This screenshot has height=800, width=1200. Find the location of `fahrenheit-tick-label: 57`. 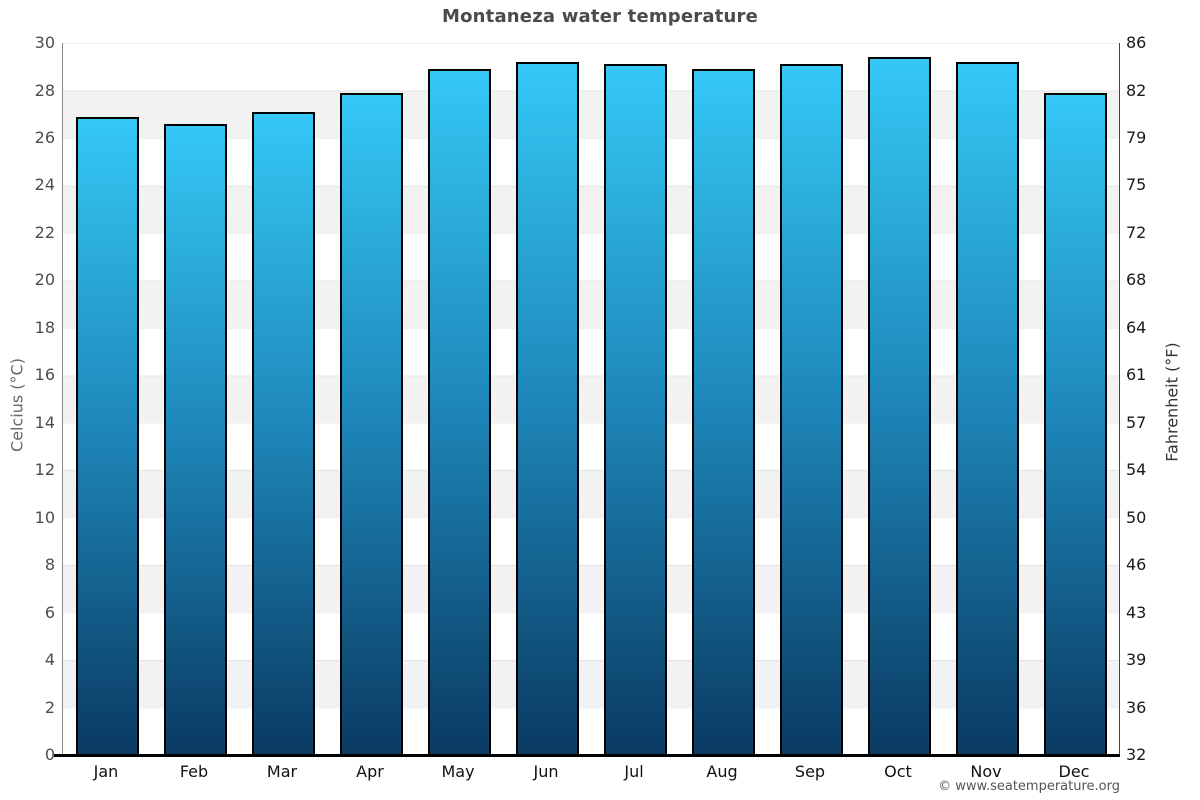

fahrenheit-tick-label: 57 is located at coordinates (1136, 422).